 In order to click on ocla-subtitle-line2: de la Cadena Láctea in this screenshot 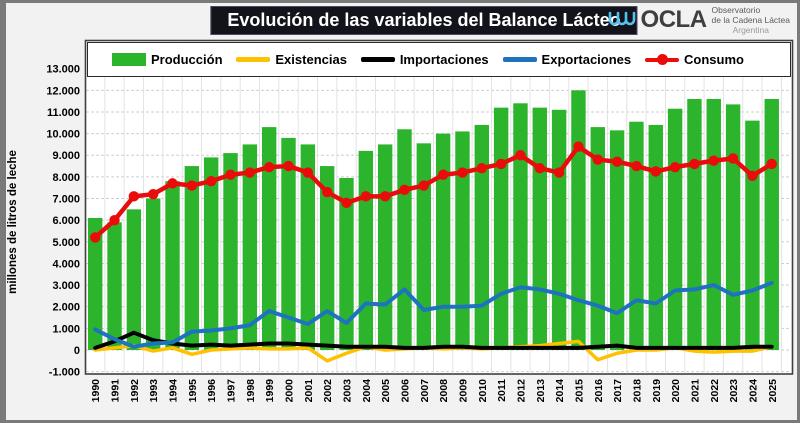, I will do `click(750, 20)`.